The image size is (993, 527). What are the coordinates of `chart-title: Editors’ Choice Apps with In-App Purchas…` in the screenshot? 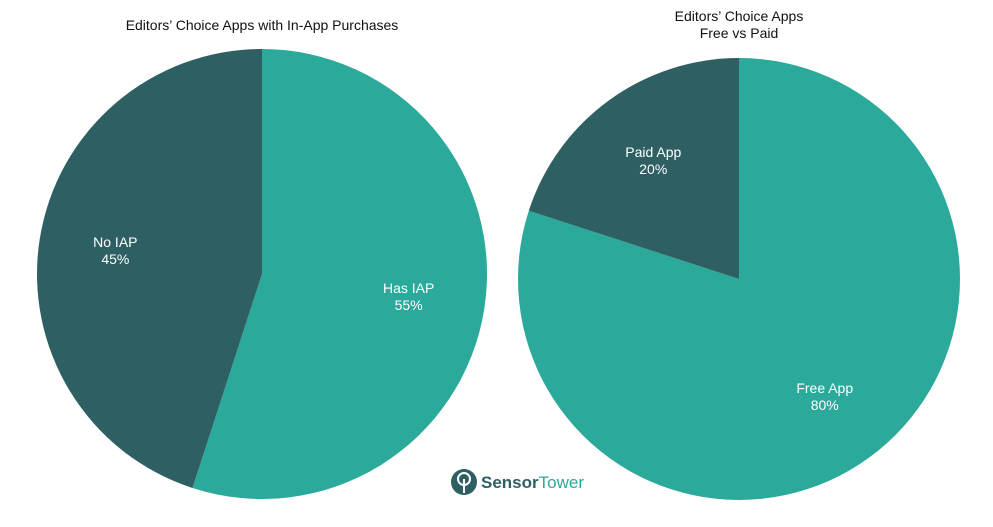 It's located at (262, 25).